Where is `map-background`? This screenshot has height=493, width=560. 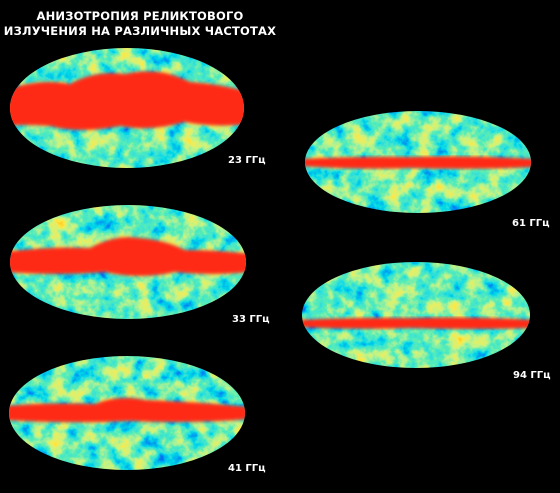
map-background is located at coordinates (416, 315).